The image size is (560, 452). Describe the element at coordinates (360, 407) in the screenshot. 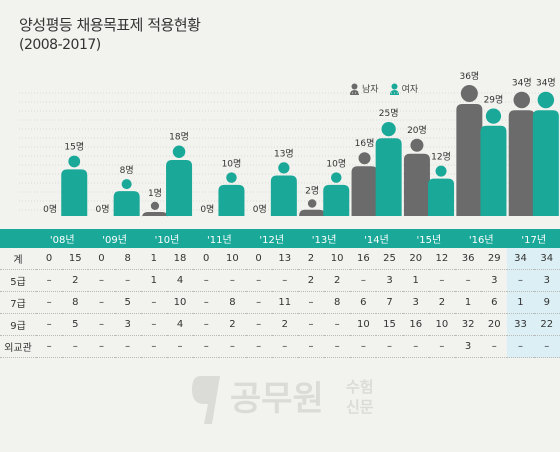

I see `logo-side-bottom: 신문` at that location.